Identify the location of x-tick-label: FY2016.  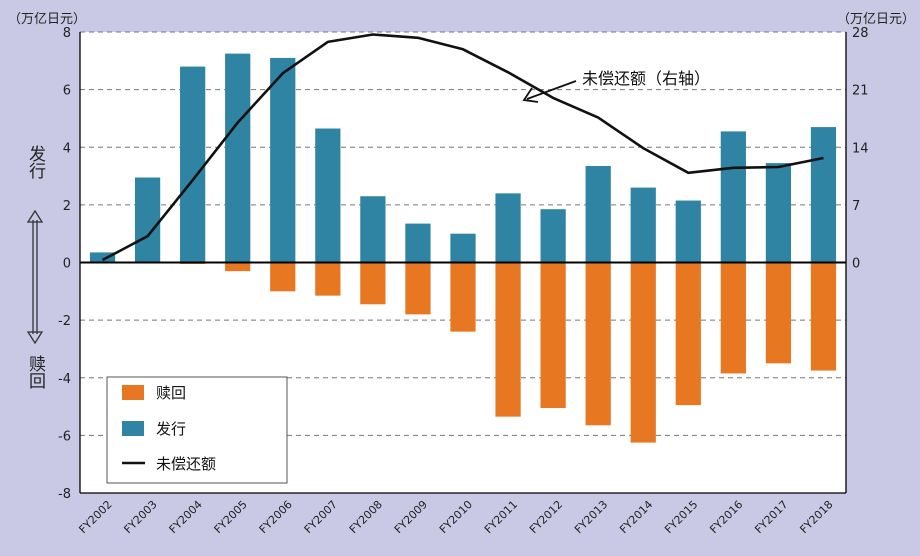
(726, 517).